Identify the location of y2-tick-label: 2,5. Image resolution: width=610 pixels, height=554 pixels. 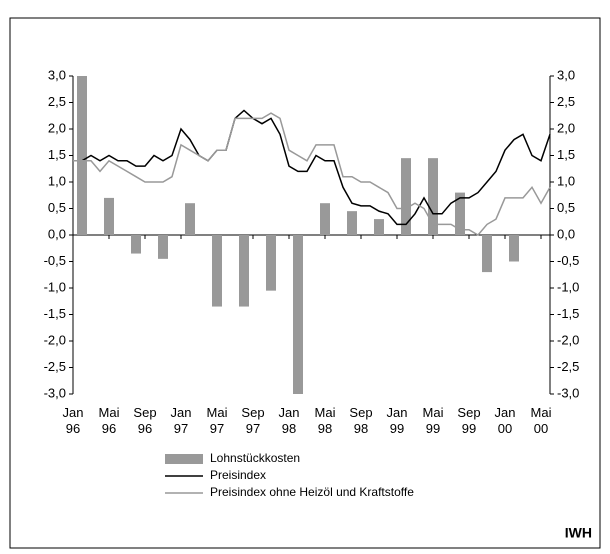
(566, 101).